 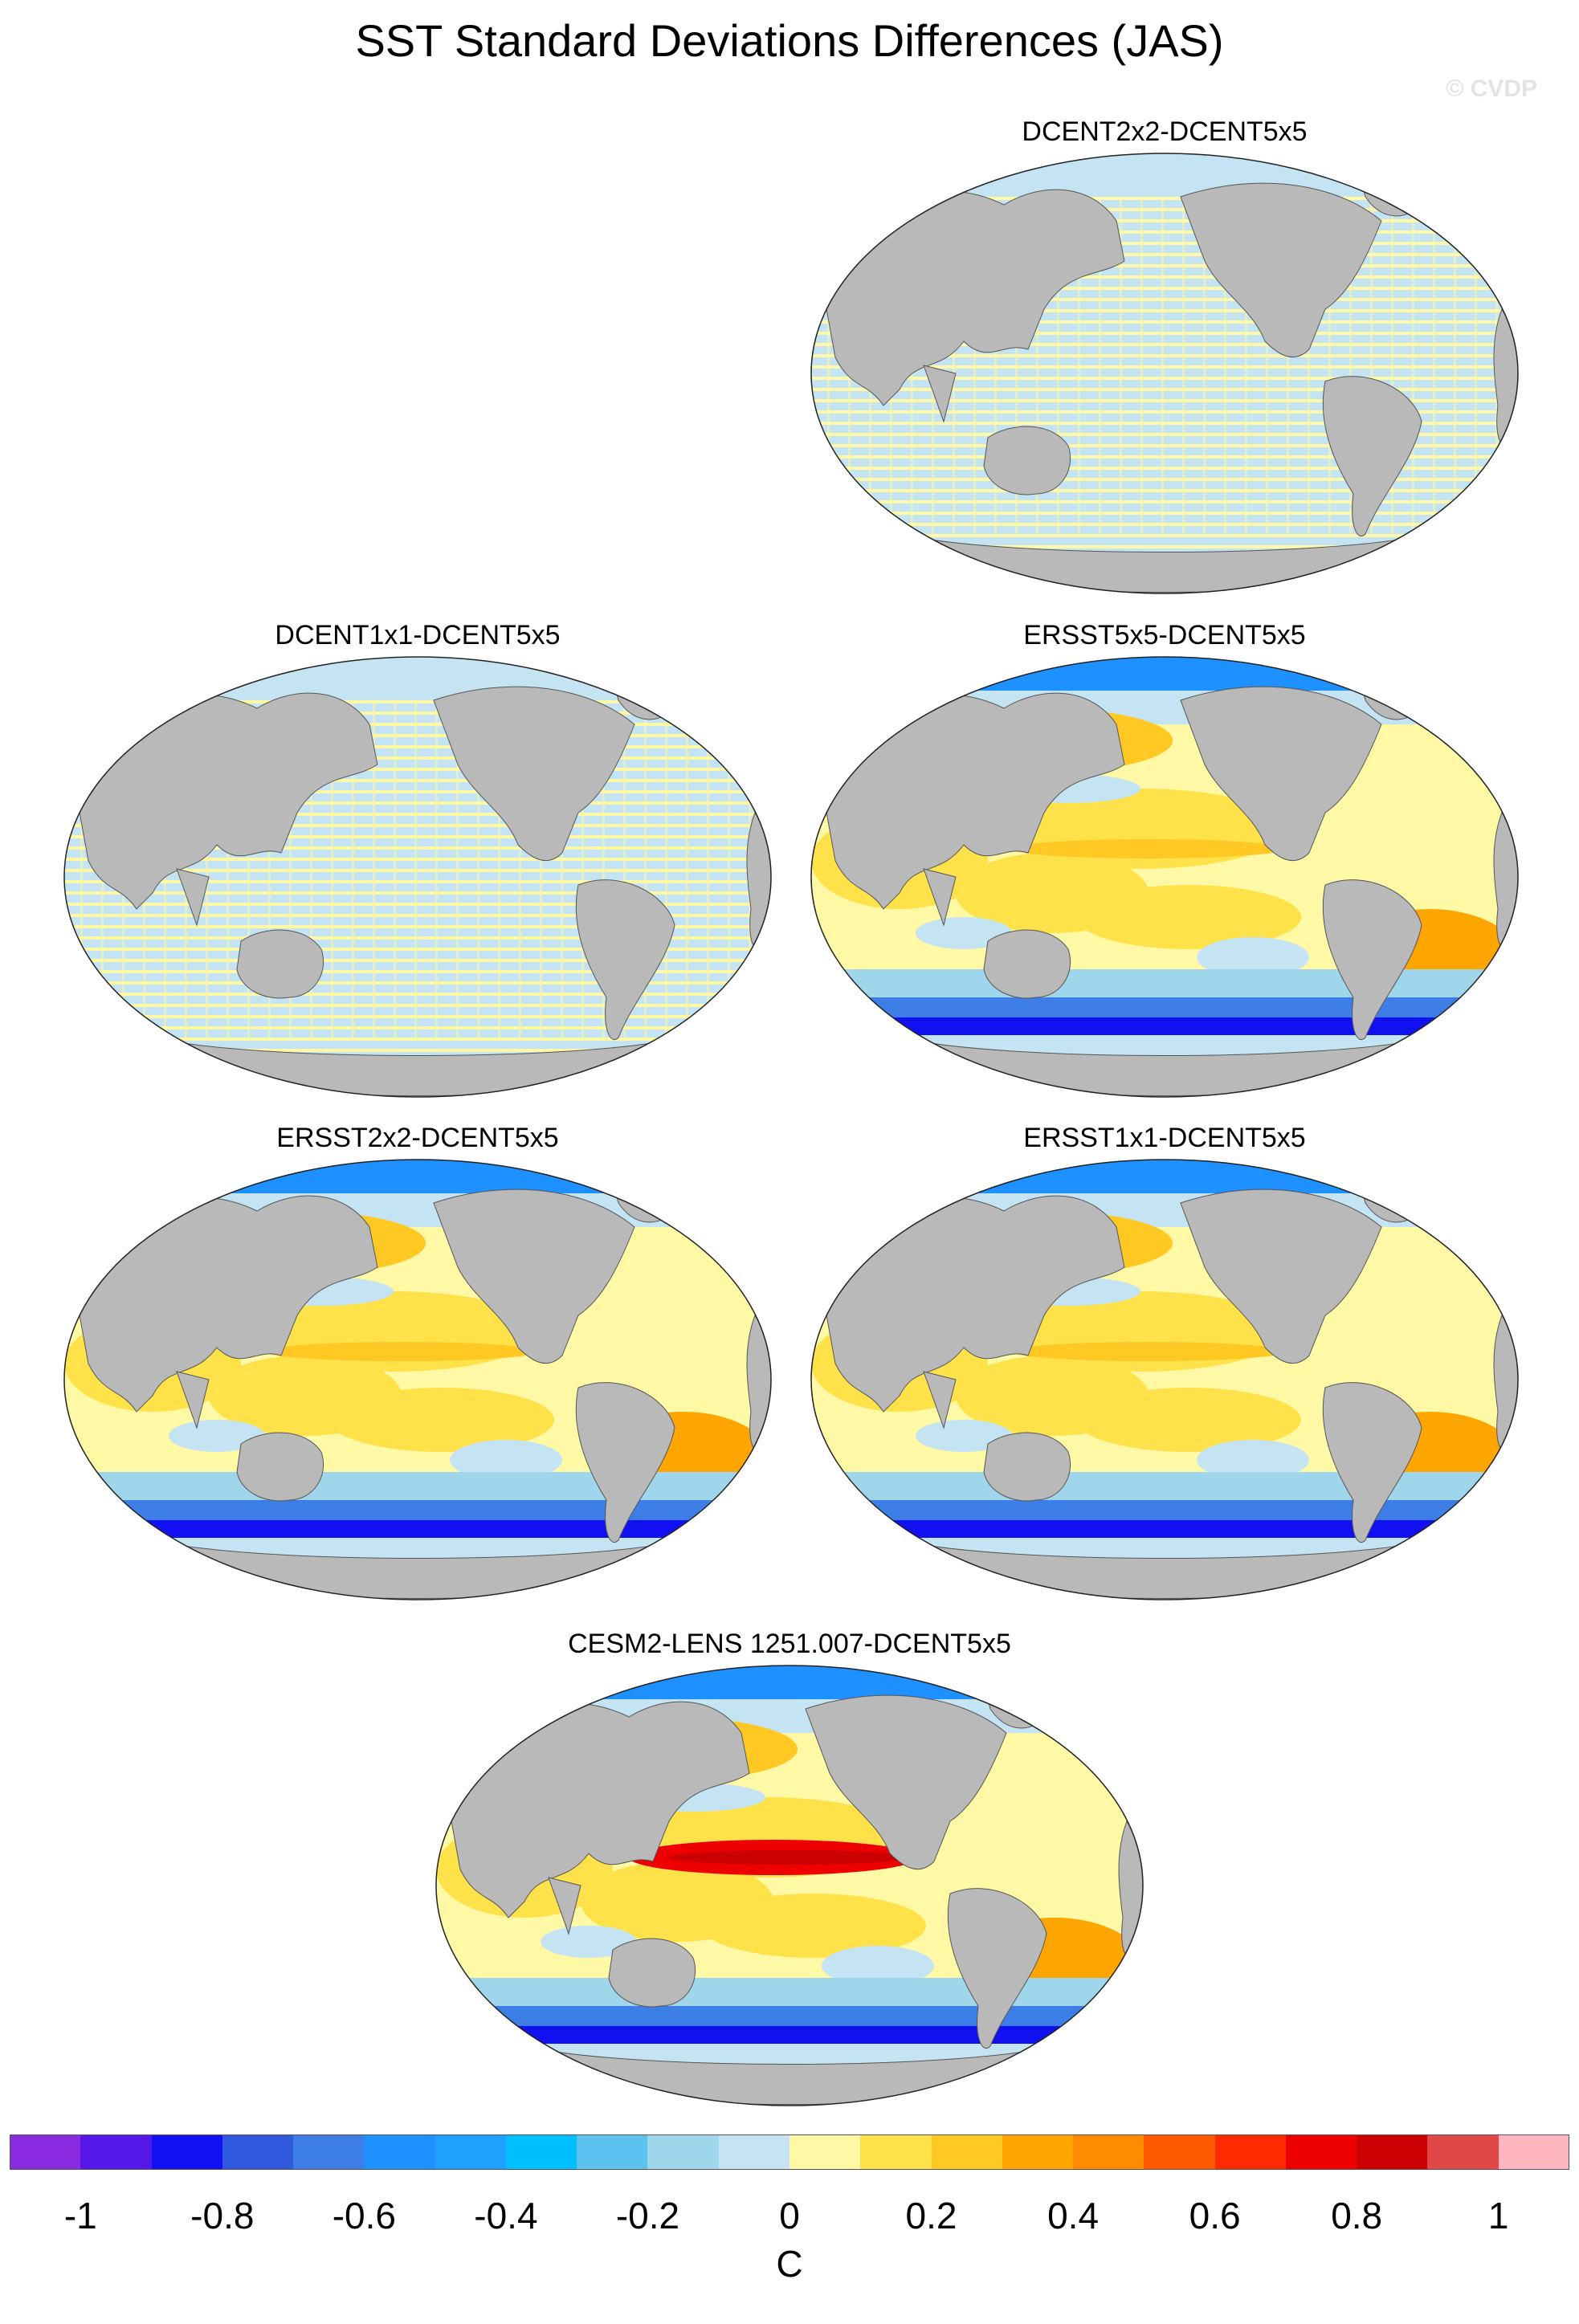 What do you see at coordinates (418, 1177) in the screenshot?
I see `arctic-negative` at bounding box center [418, 1177].